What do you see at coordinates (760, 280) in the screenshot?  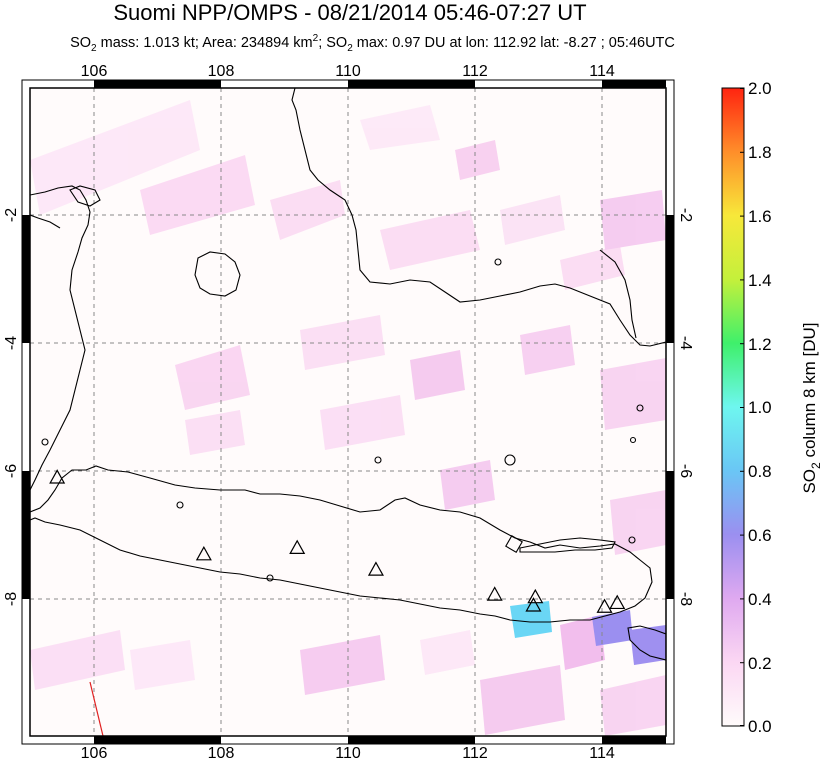 I see `cb-tick-14: 1.4` at bounding box center [760, 280].